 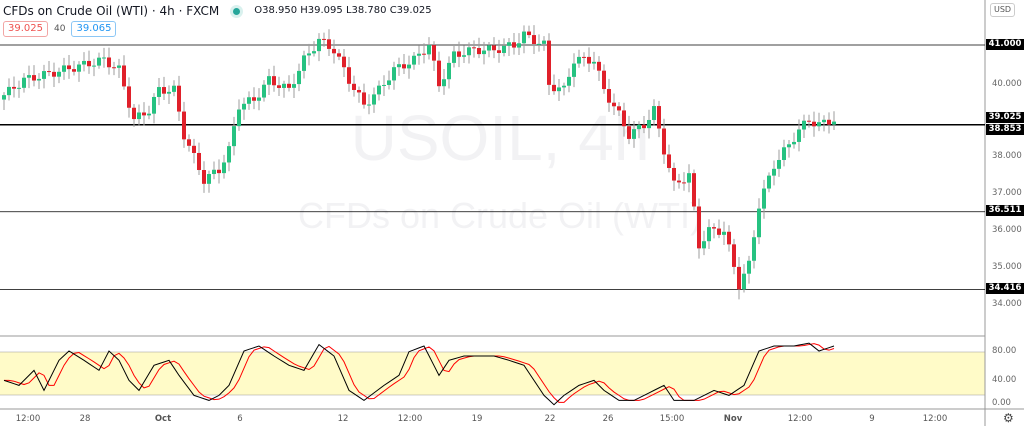 What do you see at coordinates (1007, 193) in the screenshot?
I see `price-tick: 37.000` at bounding box center [1007, 193].